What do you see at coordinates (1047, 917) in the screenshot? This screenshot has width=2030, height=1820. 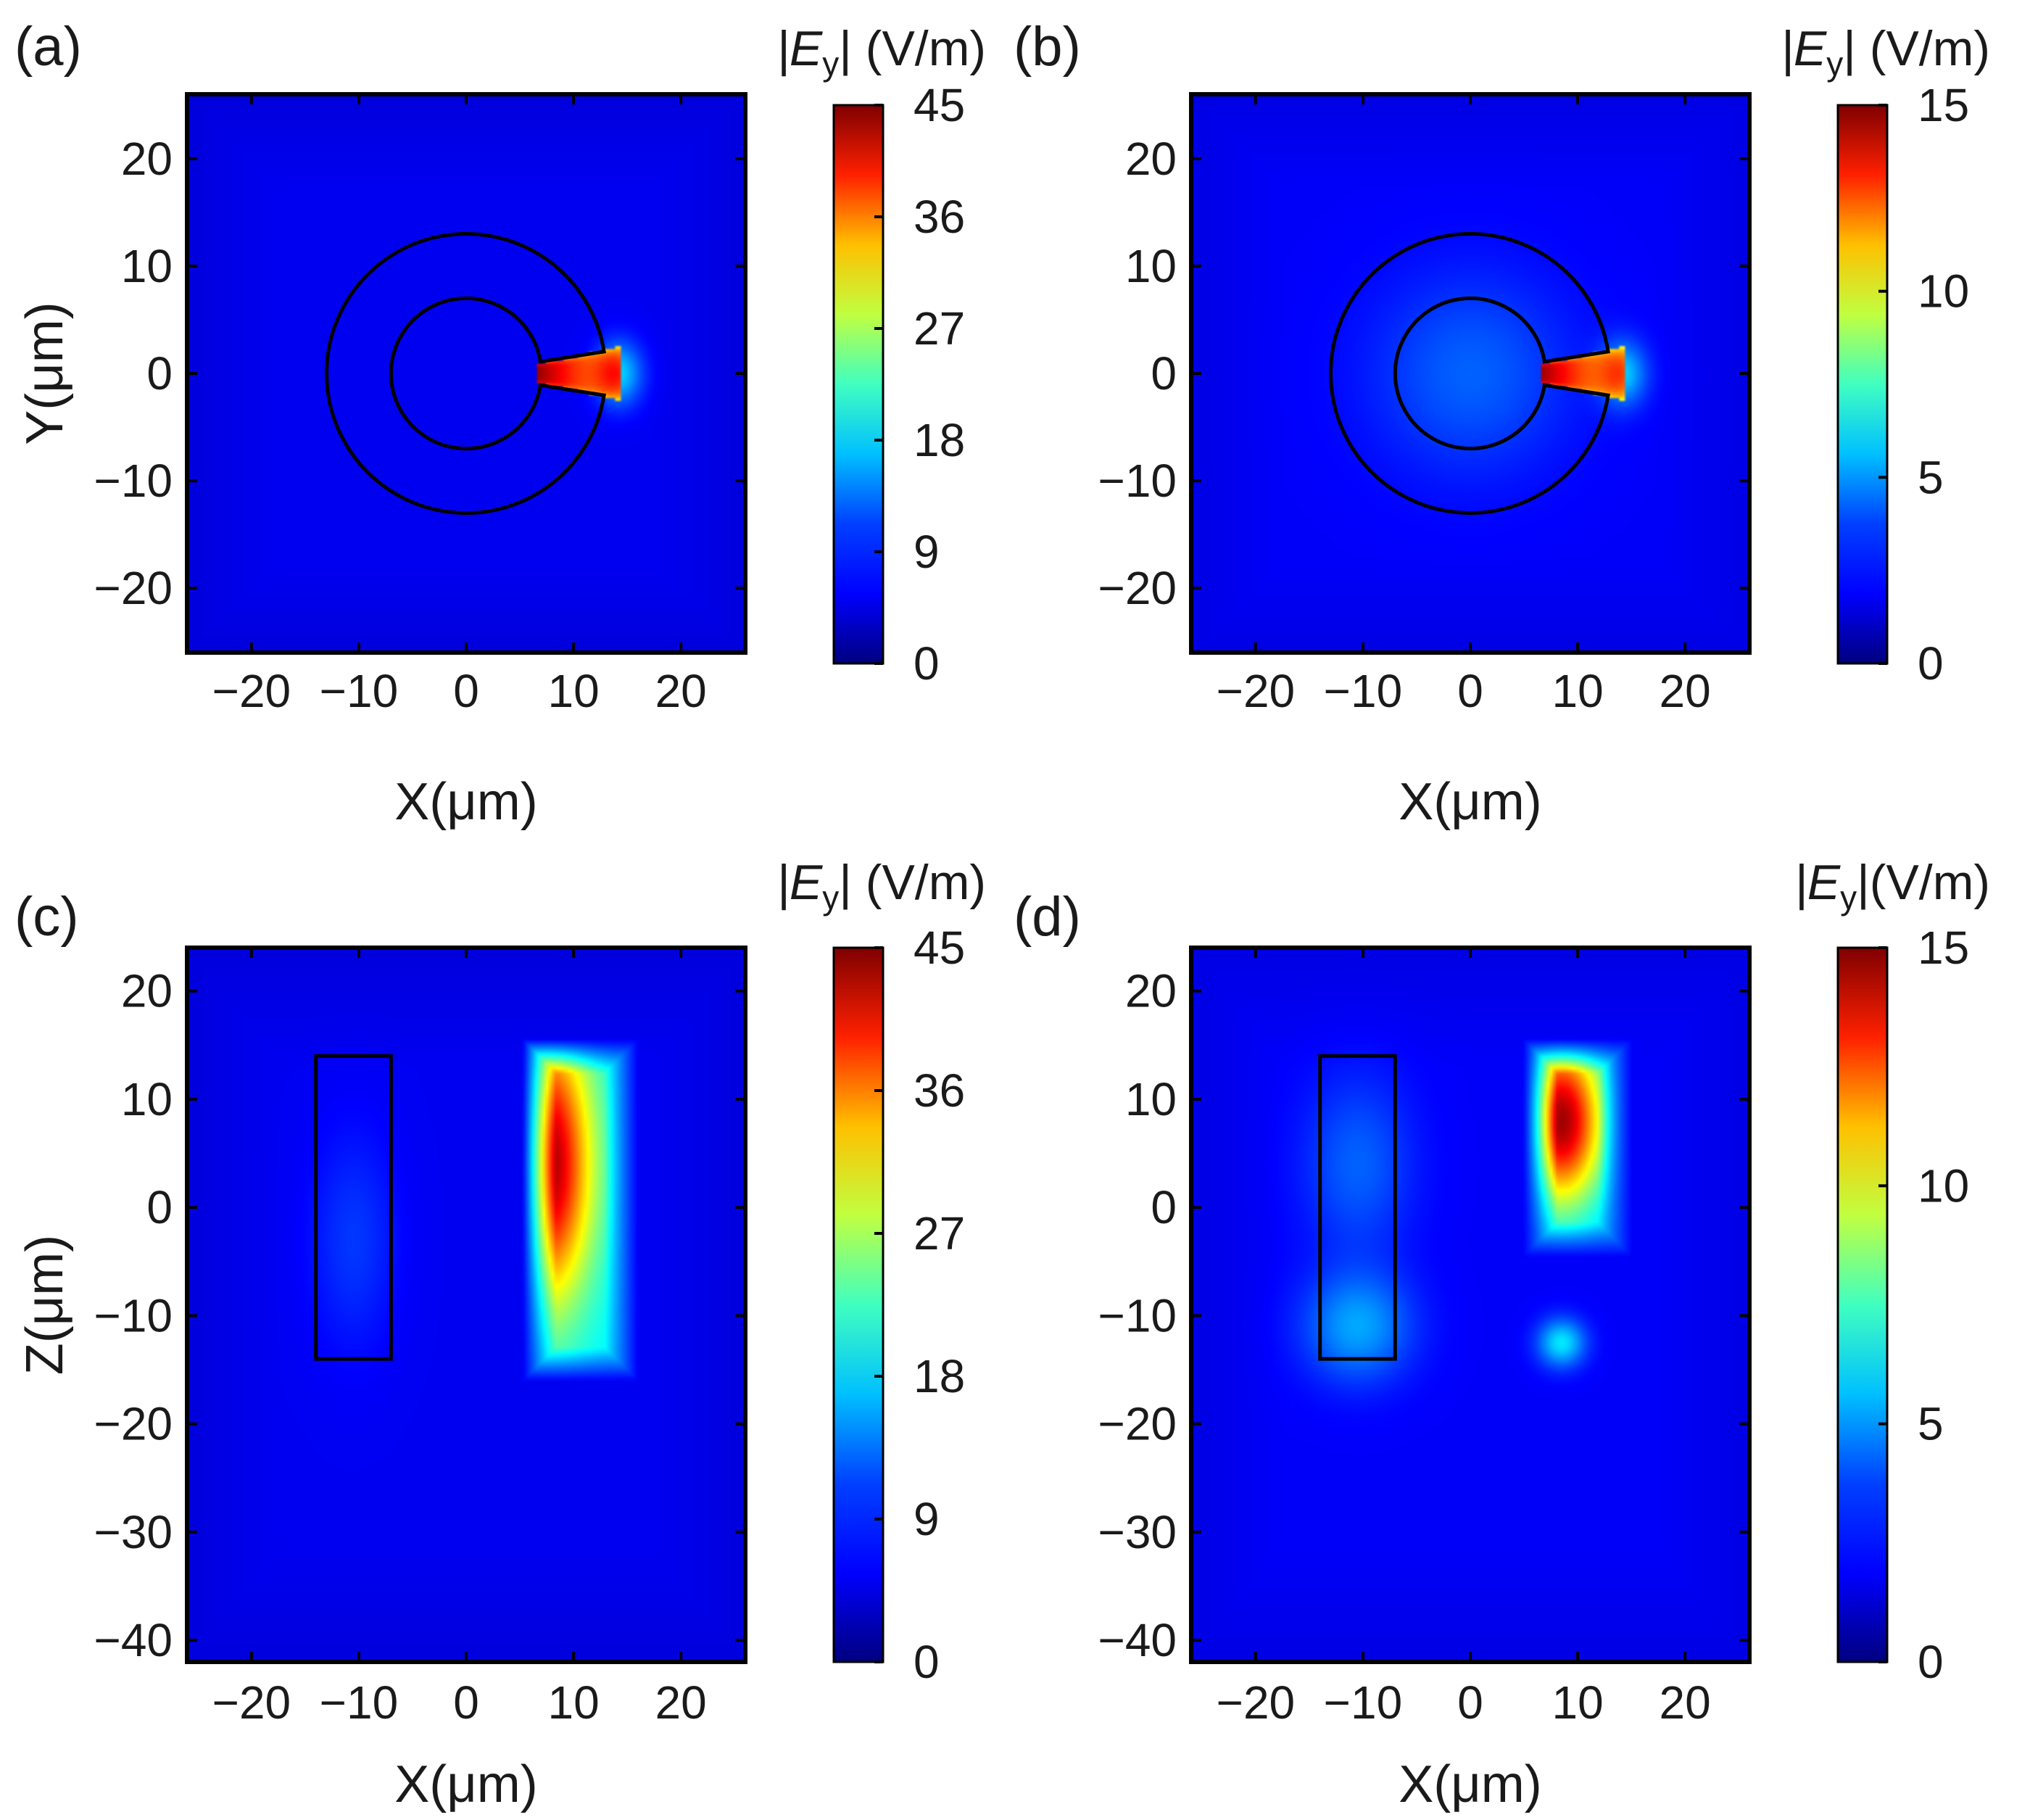 I see `panel-label: (d)` at bounding box center [1047, 917].